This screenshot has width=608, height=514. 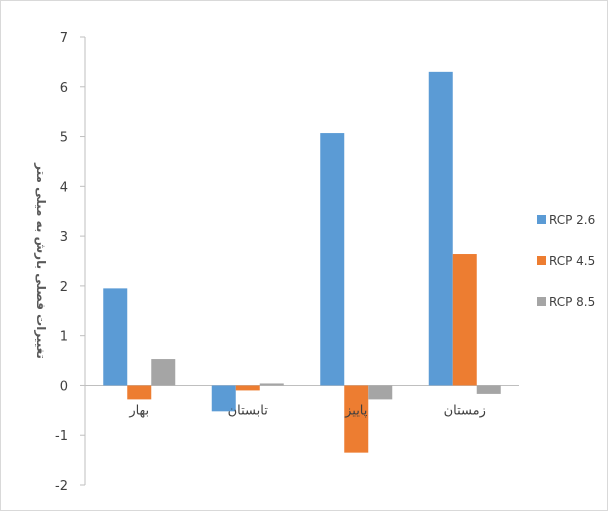 I want to click on y-axis-label: تغییرات فصلی بارش به میلی متر, so click(x=41, y=260).